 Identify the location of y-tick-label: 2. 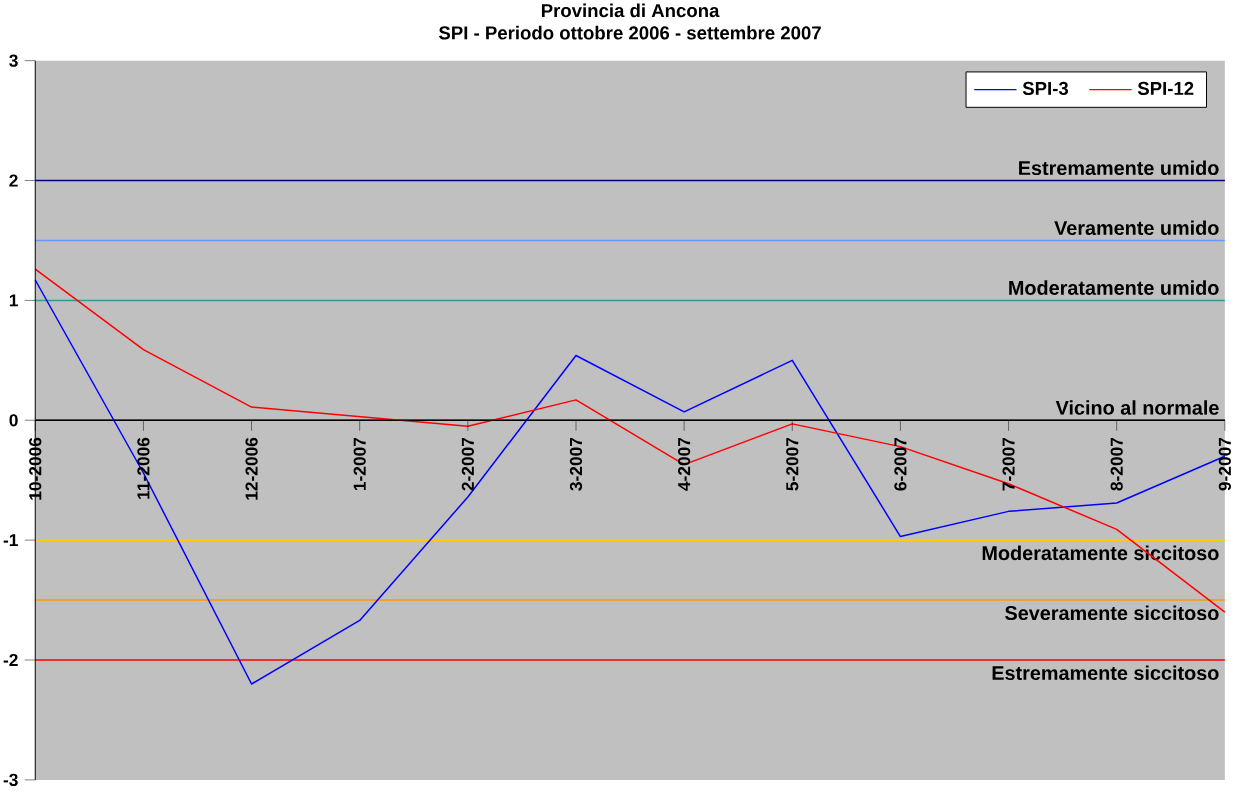
(13, 180).